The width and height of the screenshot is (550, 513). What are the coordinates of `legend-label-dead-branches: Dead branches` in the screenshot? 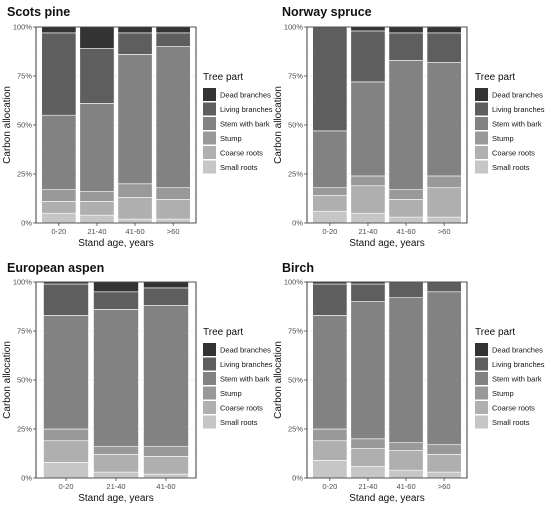 It's located at (517, 95).